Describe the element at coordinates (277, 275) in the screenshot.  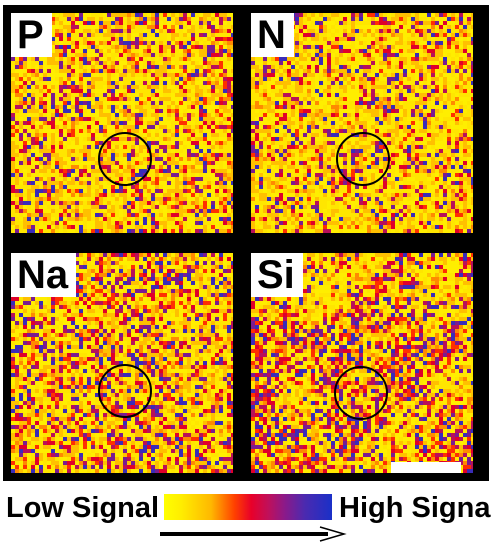
I see `panel-label-si: Si` at that location.